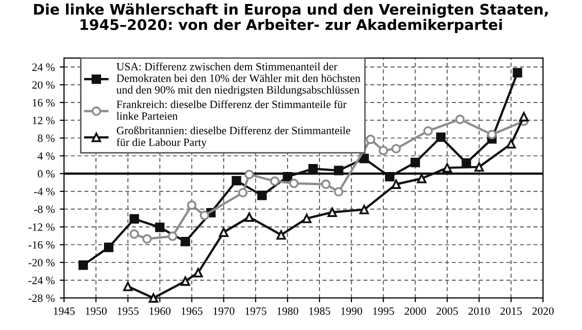 This screenshot has width=582, height=330. What do you see at coordinates (41, 227) in the screenshot?
I see `y-tick-label: -12 %` at bounding box center [41, 227].